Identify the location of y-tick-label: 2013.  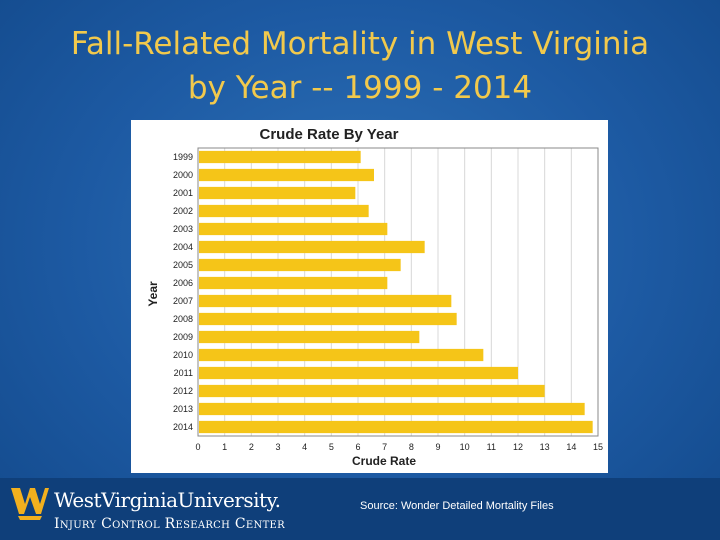
(183, 409).